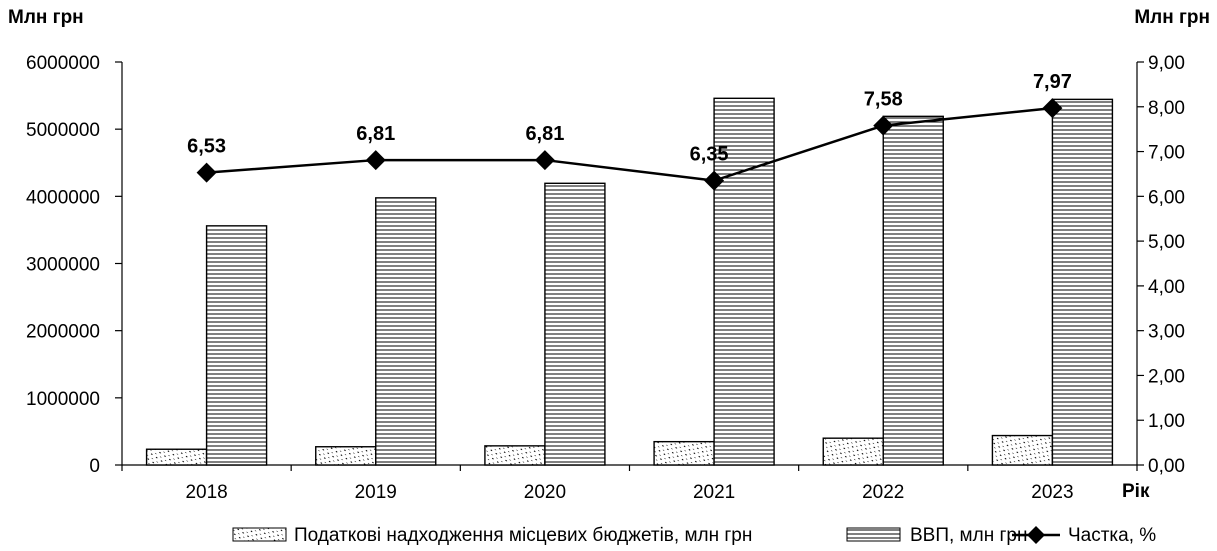 This screenshot has height=551, width=1217. I want to click on right-axis-tick-label: 2,00, so click(1166, 376).